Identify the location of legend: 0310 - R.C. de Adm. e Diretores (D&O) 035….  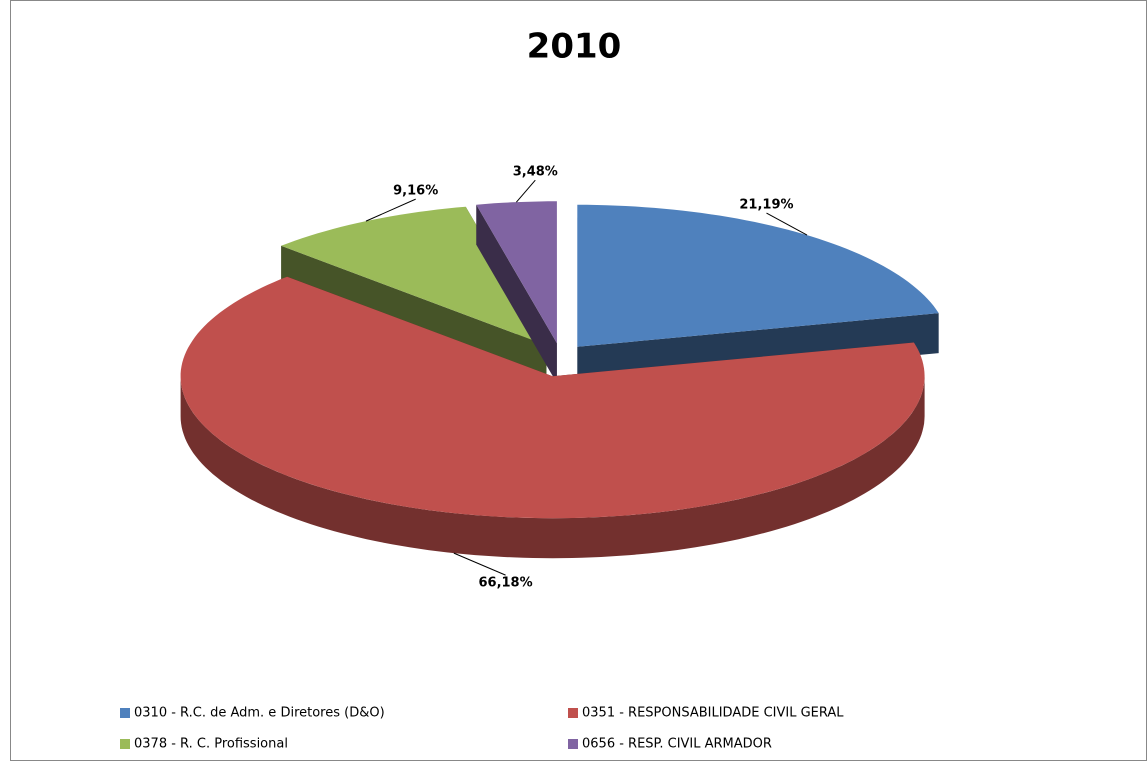
(482, 729).